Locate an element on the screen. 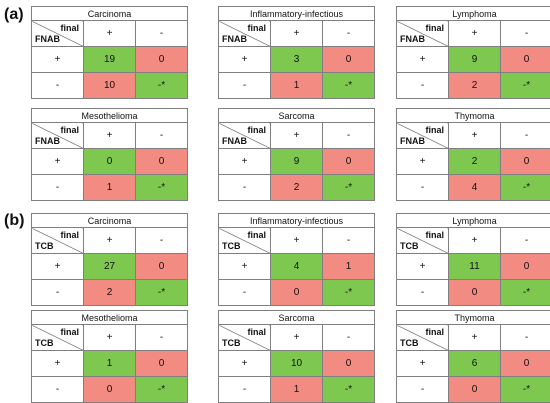 The width and height of the screenshot is (550, 403). cell-true-positive: 1 is located at coordinates (110, 364).